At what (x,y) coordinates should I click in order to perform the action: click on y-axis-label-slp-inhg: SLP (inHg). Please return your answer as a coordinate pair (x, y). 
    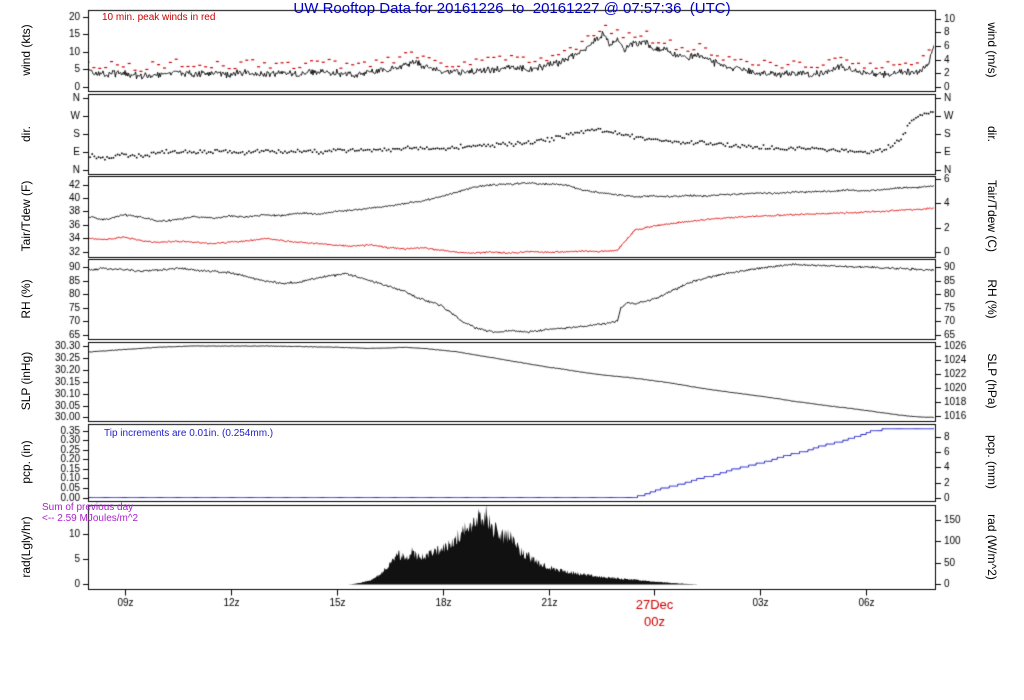
    Looking at the image, I should click on (26, 381).